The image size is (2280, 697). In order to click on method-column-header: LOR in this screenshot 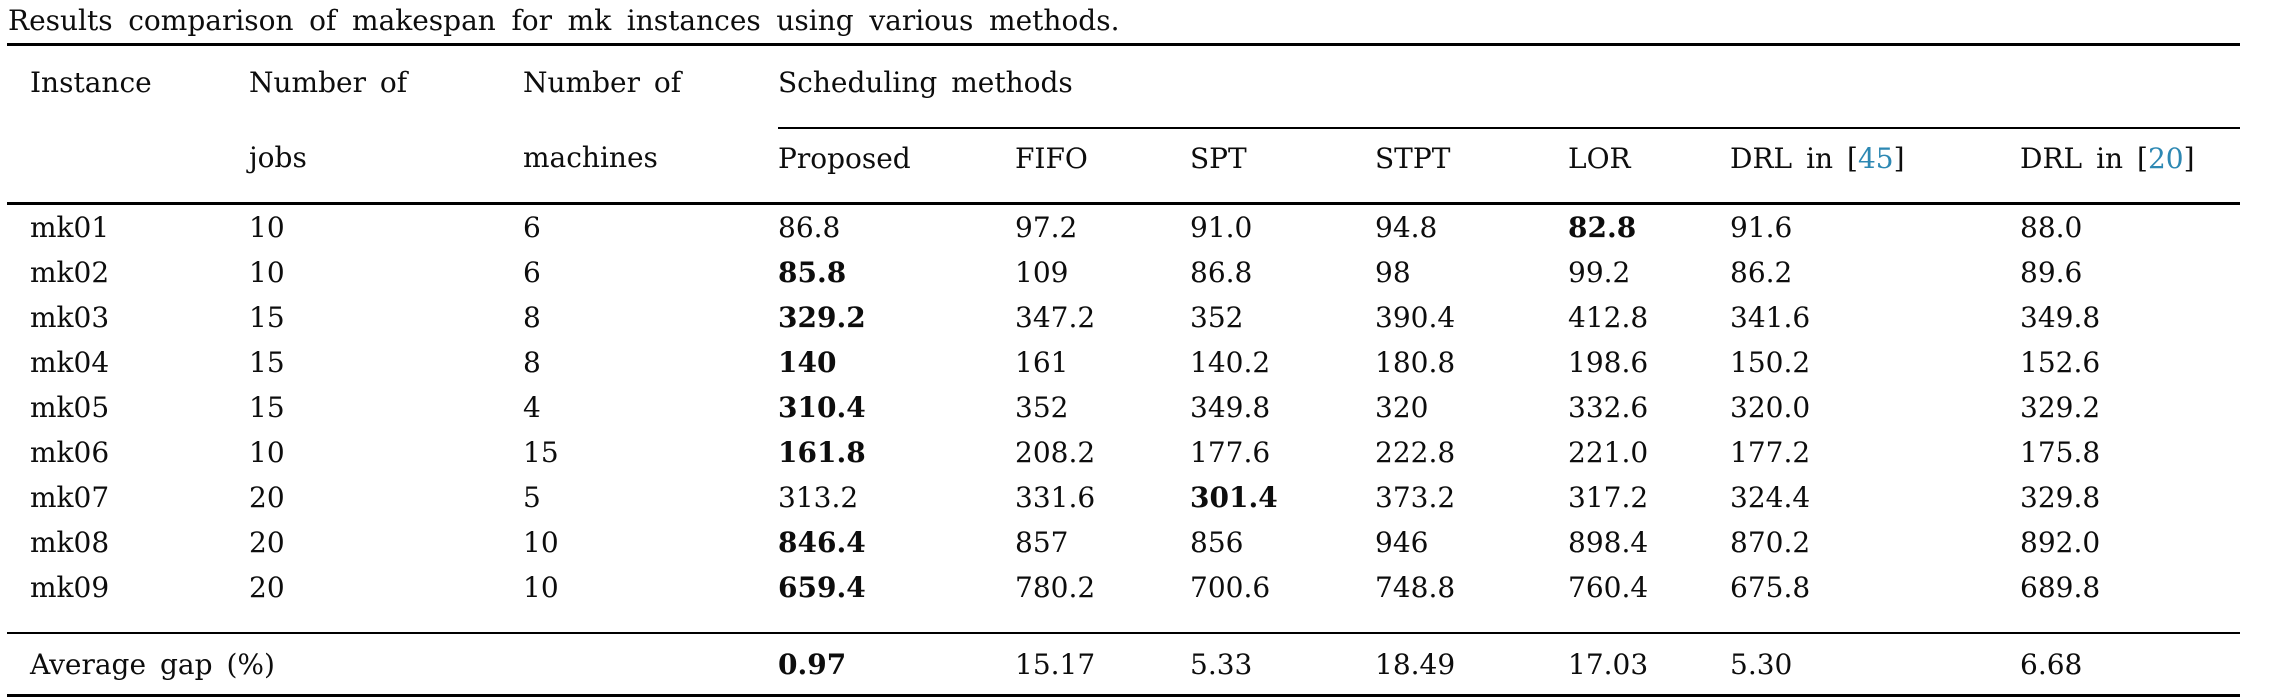, I will do `click(1649, 166)`.